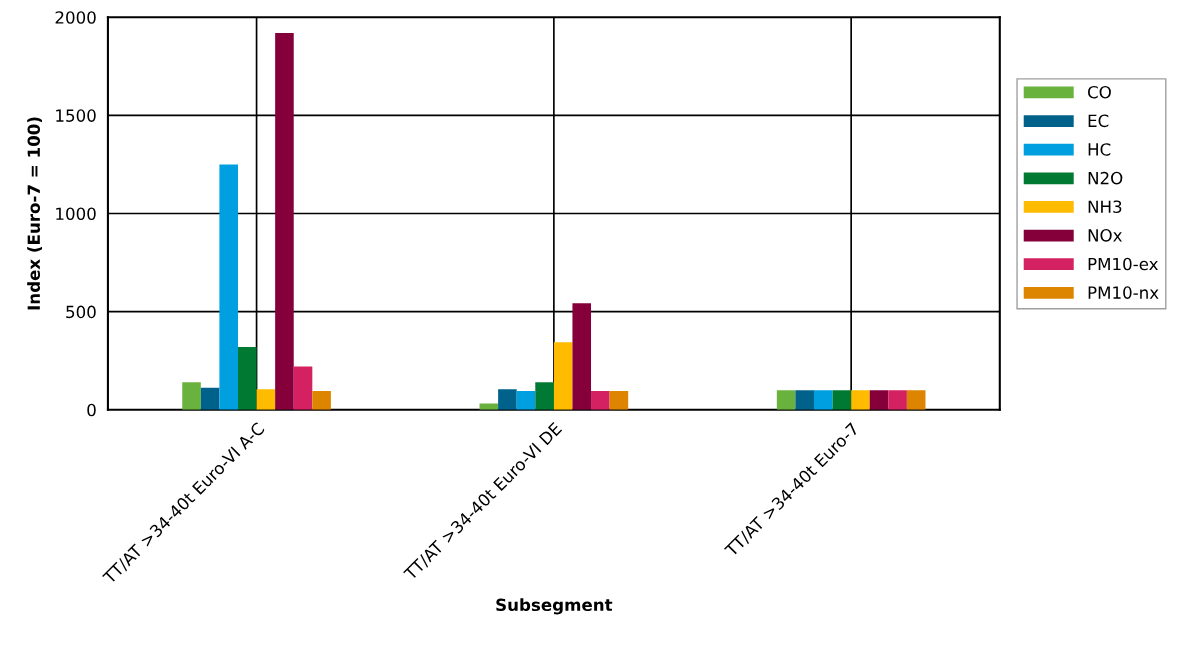 Image resolution: width=1186 pixels, height=662 pixels. Describe the element at coordinates (76, 214) in the screenshot. I see `y-tick-label: 1000` at that location.